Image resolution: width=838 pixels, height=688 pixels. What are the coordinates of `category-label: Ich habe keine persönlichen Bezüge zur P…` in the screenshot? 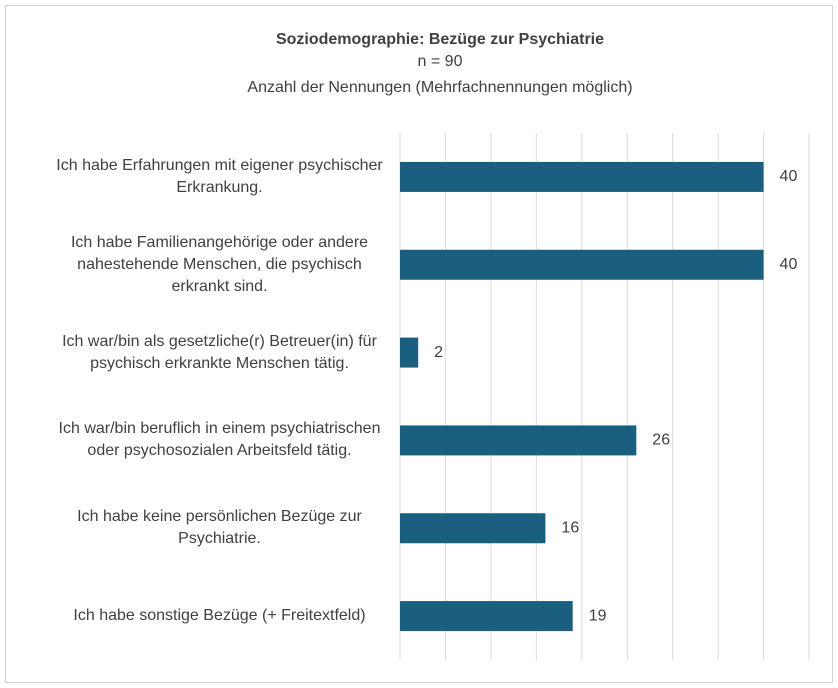 It's located at (219, 528).